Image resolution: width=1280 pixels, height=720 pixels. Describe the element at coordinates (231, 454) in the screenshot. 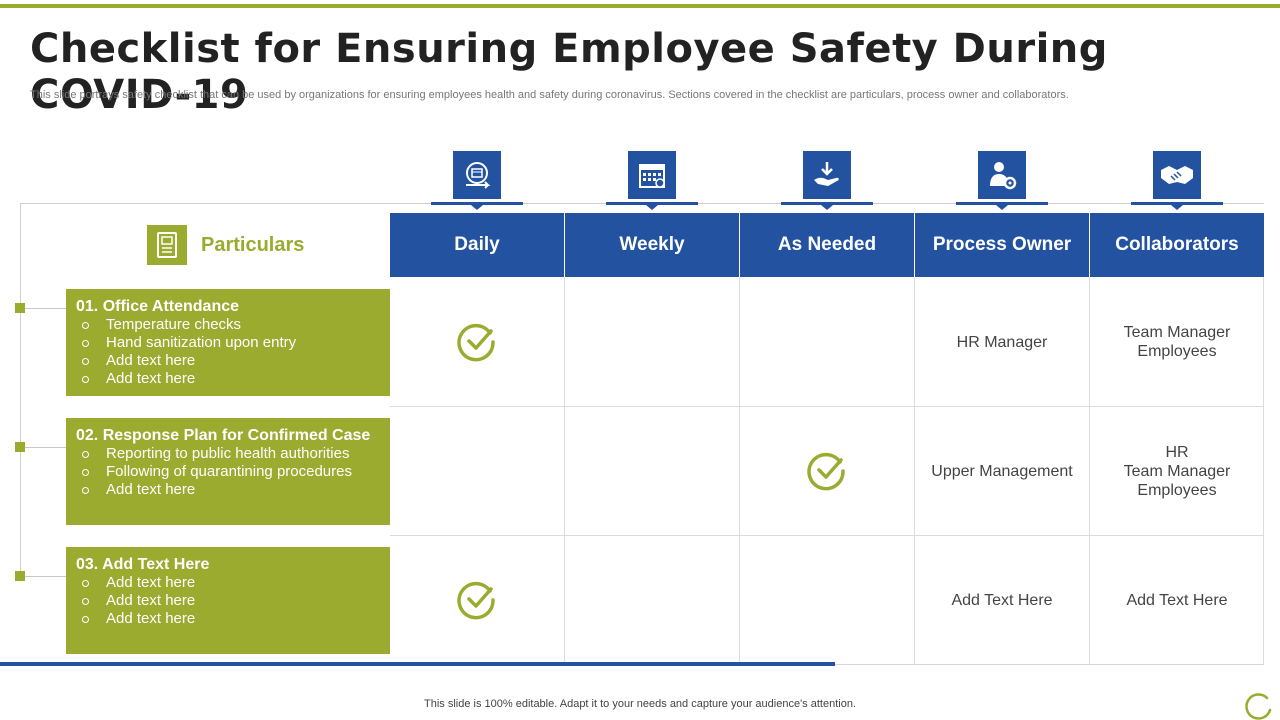

I see `list-item: Reporting to public health authorities` at that location.